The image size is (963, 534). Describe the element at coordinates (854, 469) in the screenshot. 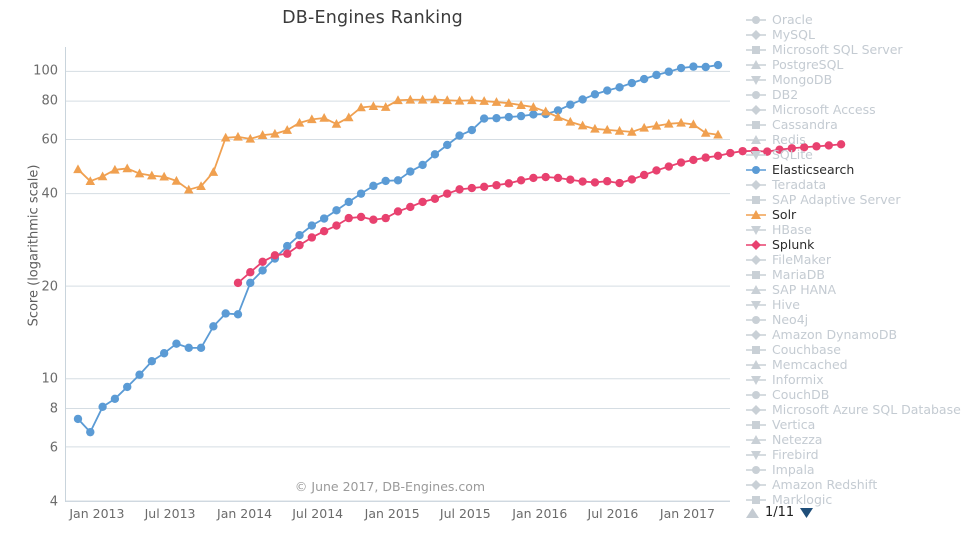

I see `legend-item-impala: Impala` at that location.